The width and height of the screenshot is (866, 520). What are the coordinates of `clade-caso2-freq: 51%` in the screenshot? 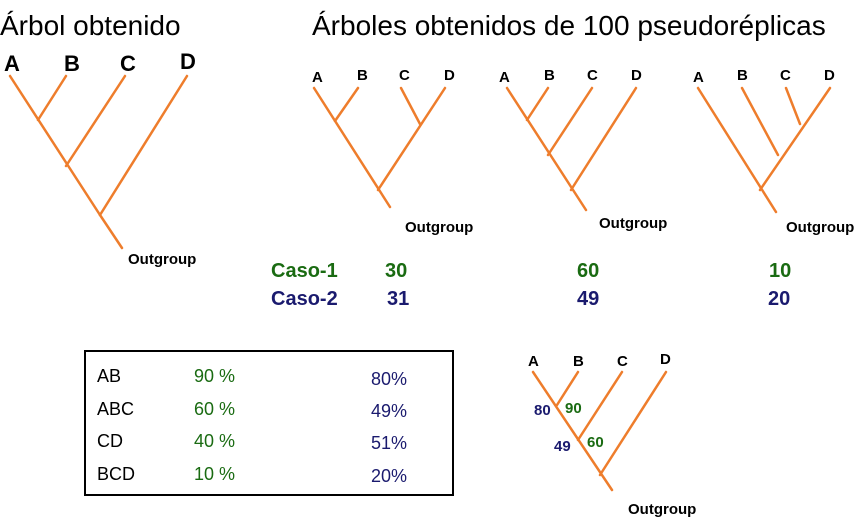 It's located at (389, 443).